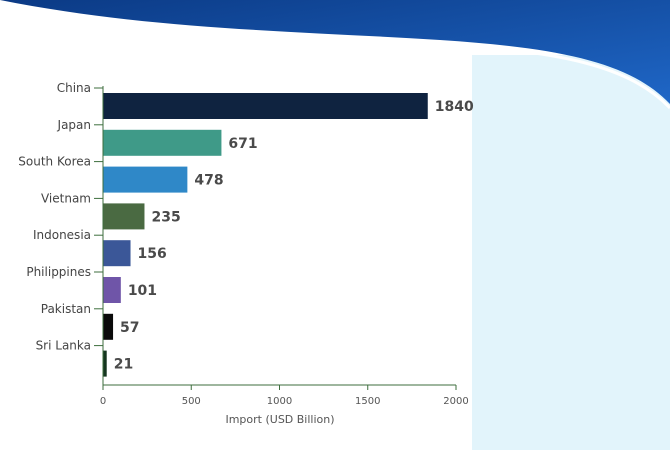 The height and width of the screenshot is (450, 670). I want to click on category-label: Pakistan, so click(66, 309).